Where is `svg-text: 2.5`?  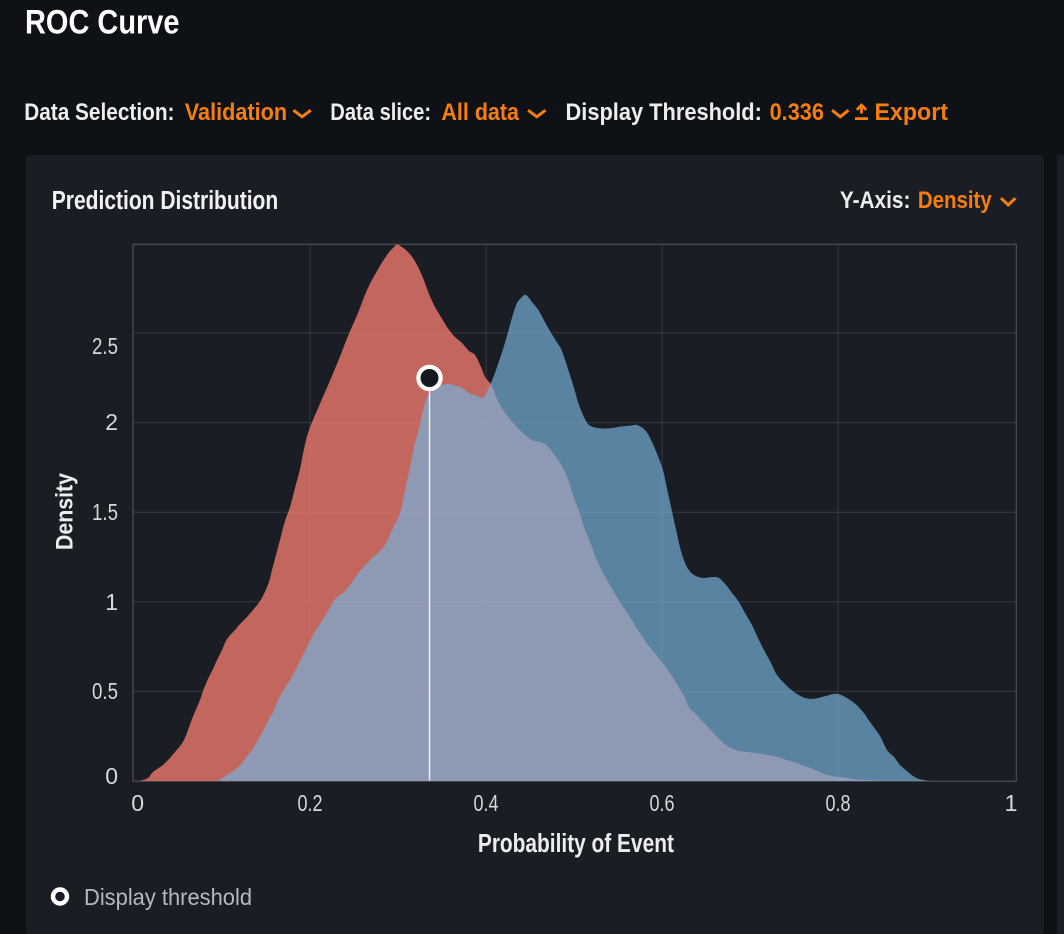 svg-text: 2.5 is located at coordinates (105, 346).